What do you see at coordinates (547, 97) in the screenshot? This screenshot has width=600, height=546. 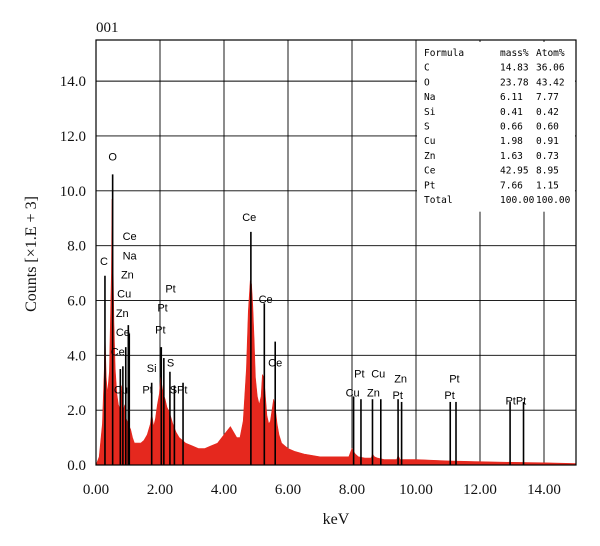 I see `table-cell: 7.77` at bounding box center [547, 97].